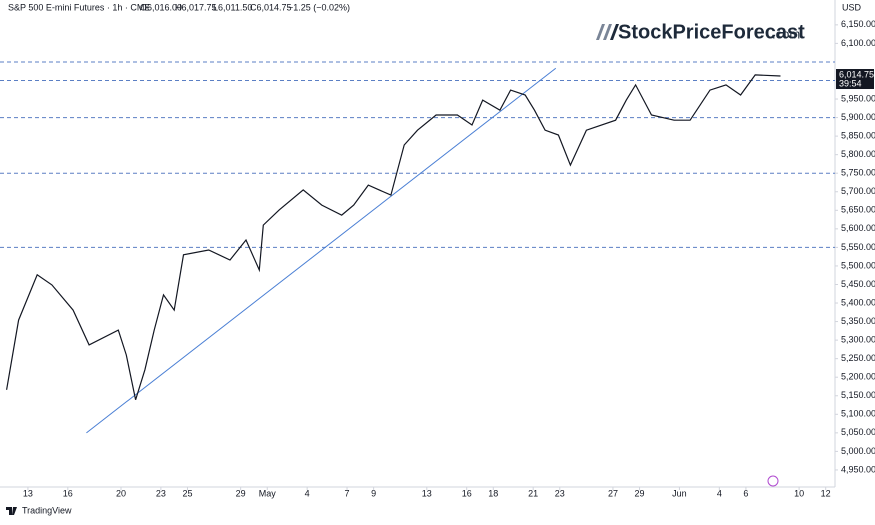 Image resolution: width=875 pixels, height=525 pixels. What do you see at coordinates (319, 7) in the screenshot?
I see `change: −1.25 (−0.02%)` at bounding box center [319, 7].